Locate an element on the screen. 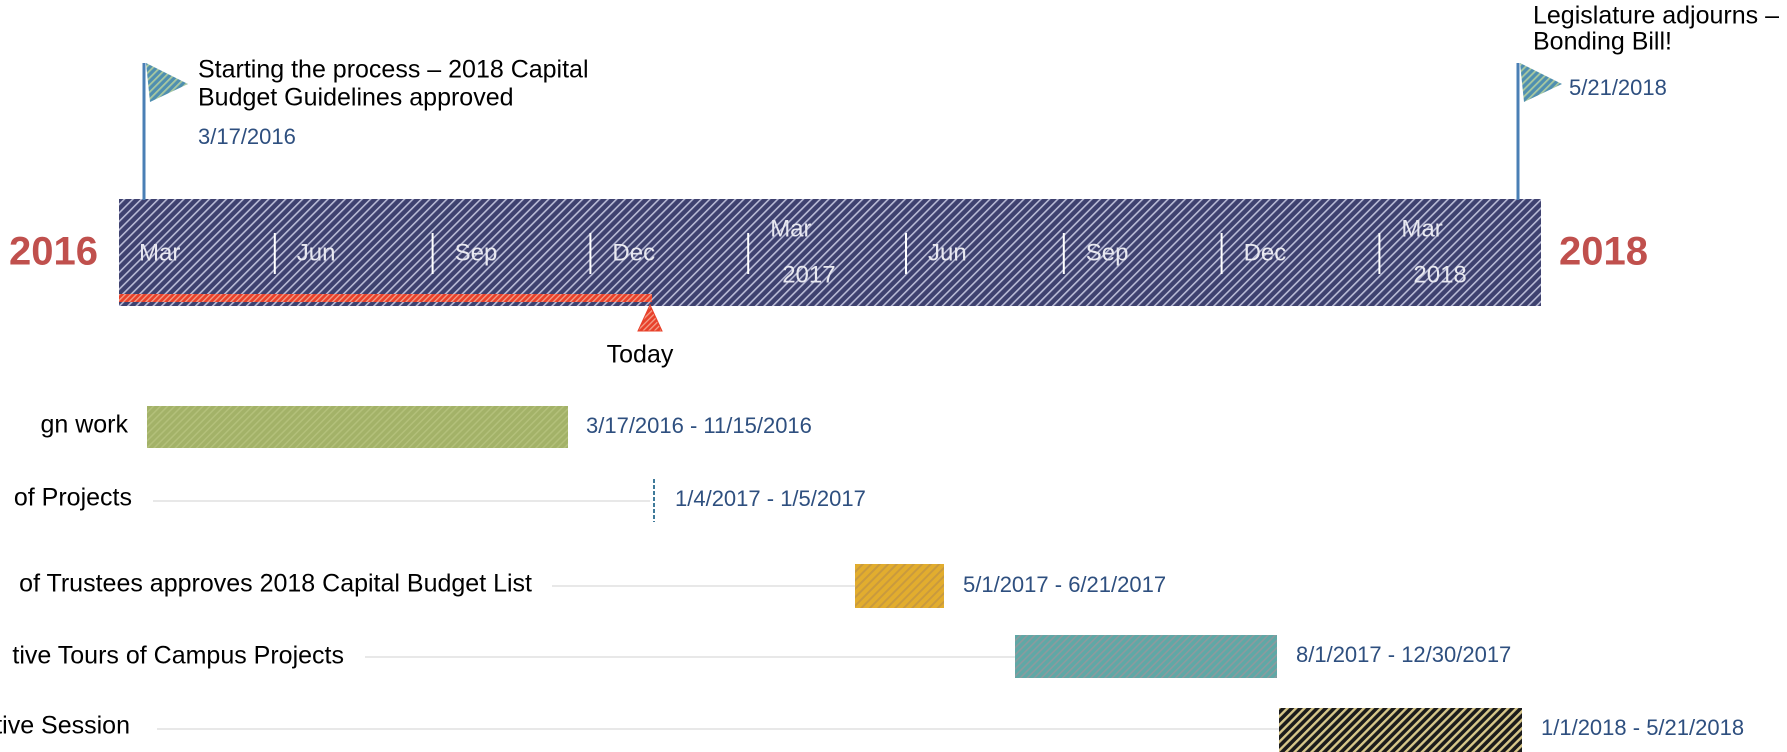 Image resolution: width=1787 pixels, height=752 pixels. progress-bar is located at coordinates (385, 298).